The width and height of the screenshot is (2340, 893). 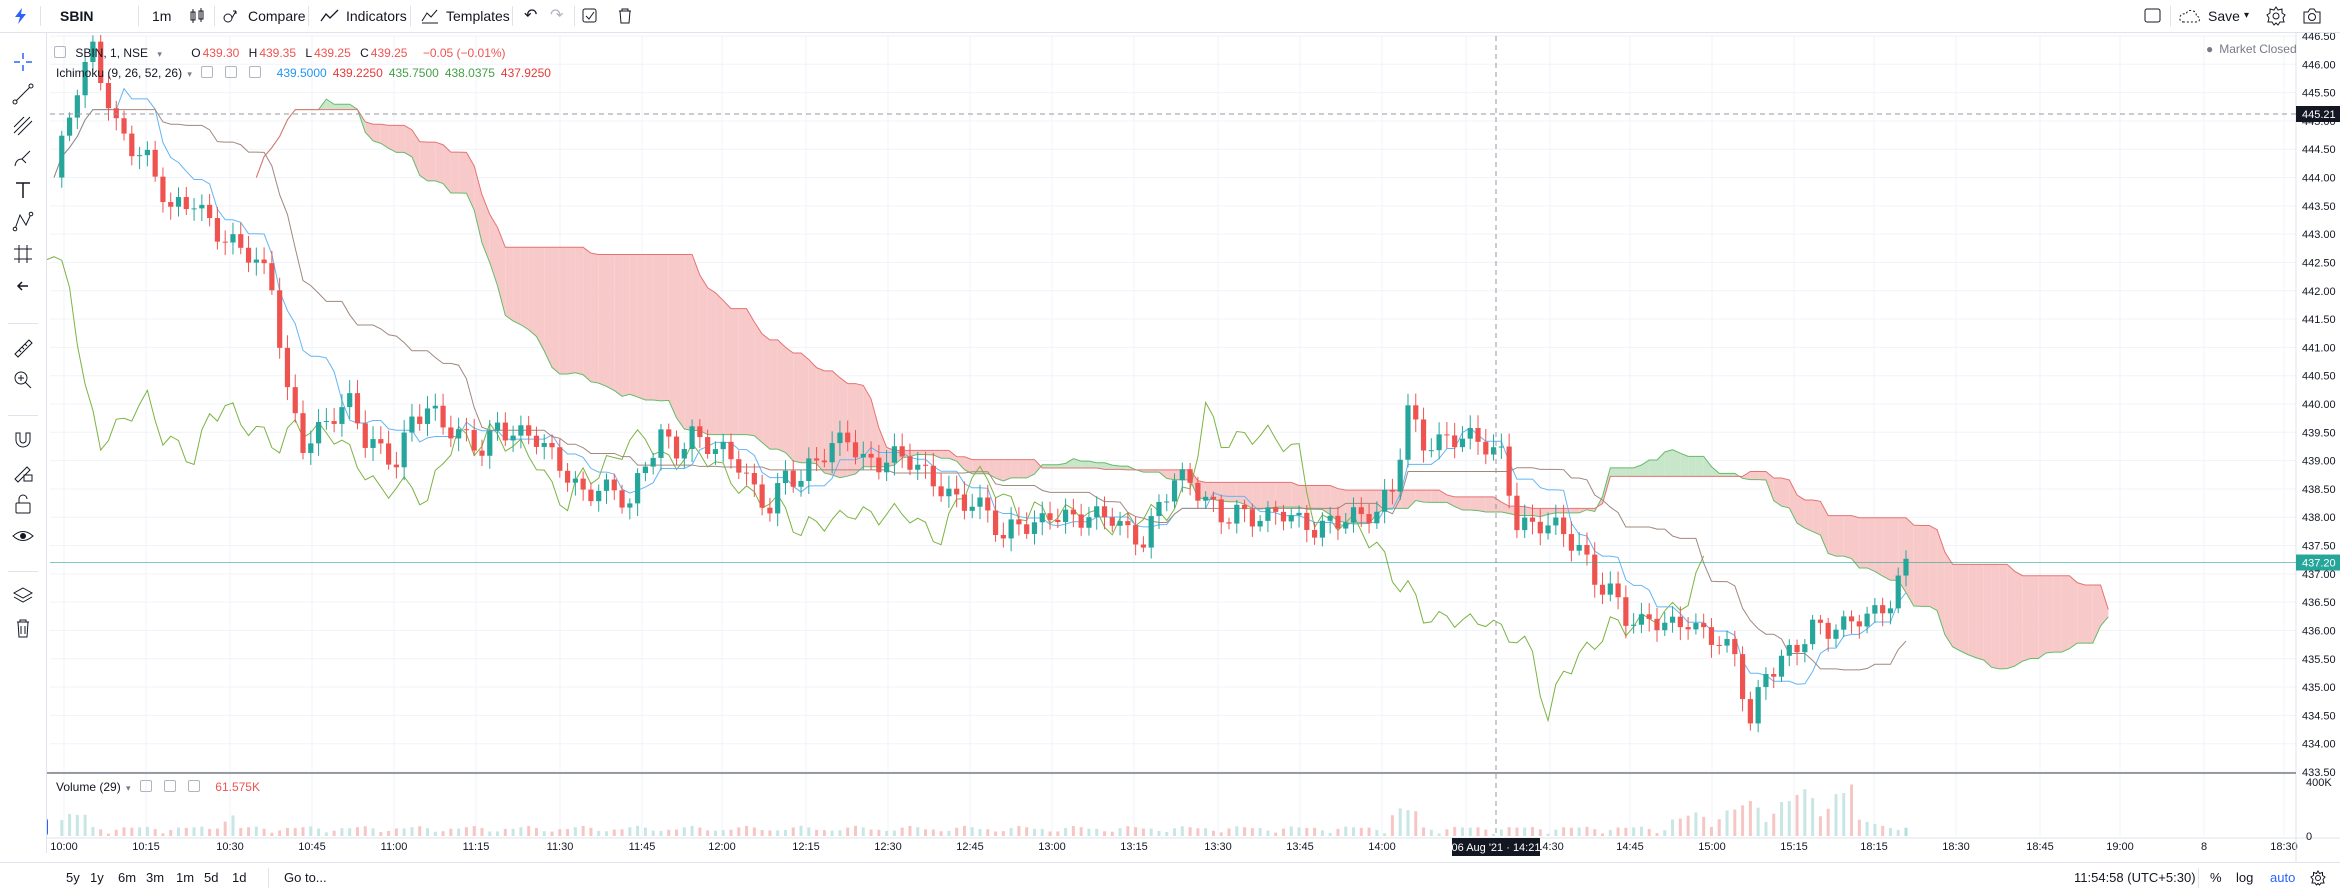 I want to click on templates-button: Templates, so click(x=478, y=16).